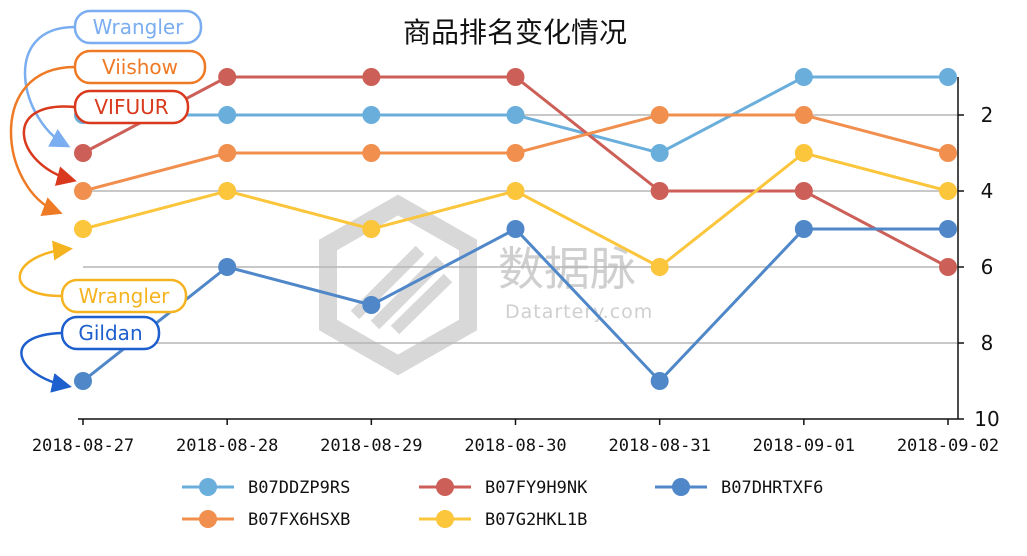  What do you see at coordinates (398, 285) in the screenshot?
I see `watermark-logo-icon` at bounding box center [398, 285].